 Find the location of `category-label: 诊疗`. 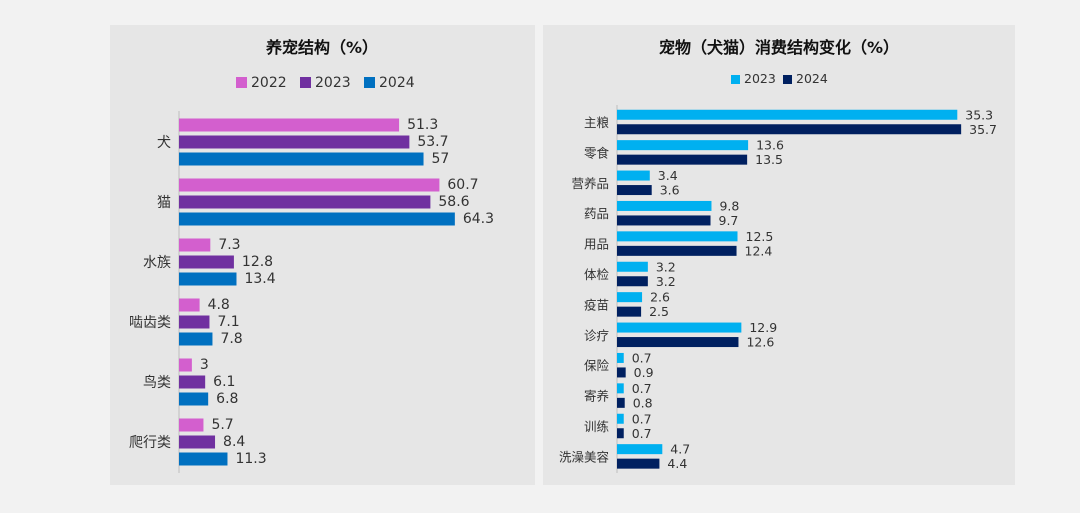

category-label: 诊疗 is located at coordinates (596, 335).